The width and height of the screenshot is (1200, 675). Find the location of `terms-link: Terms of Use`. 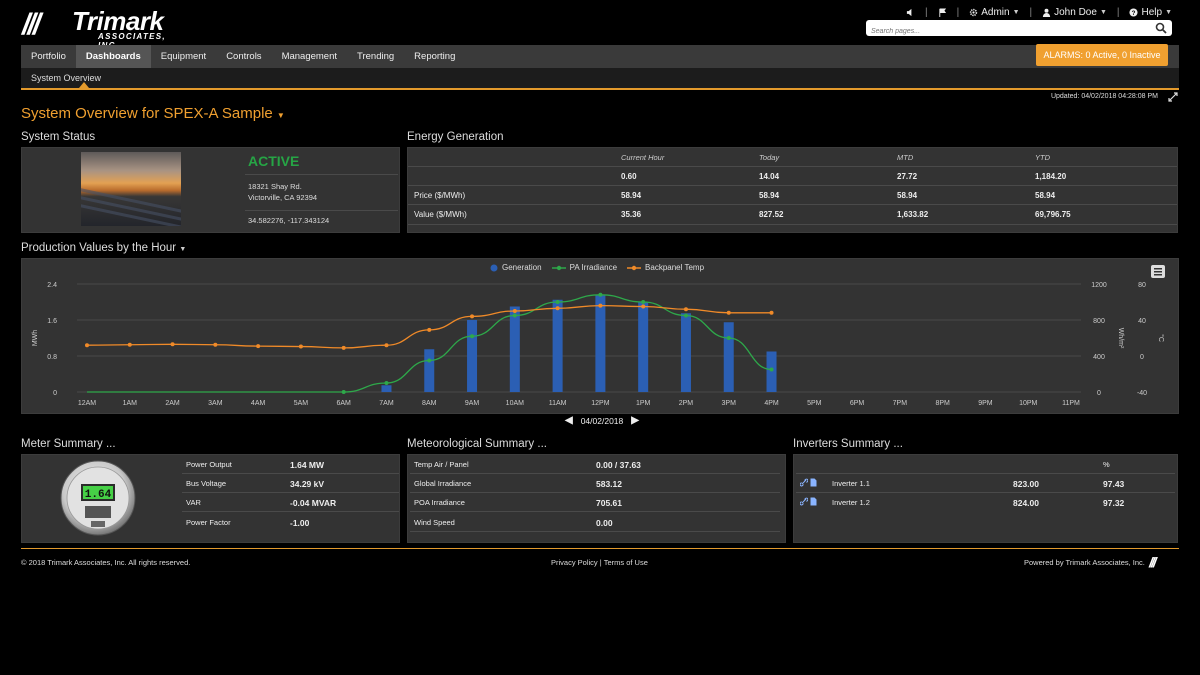

terms-link: Terms of Use is located at coordinates (625, 562).